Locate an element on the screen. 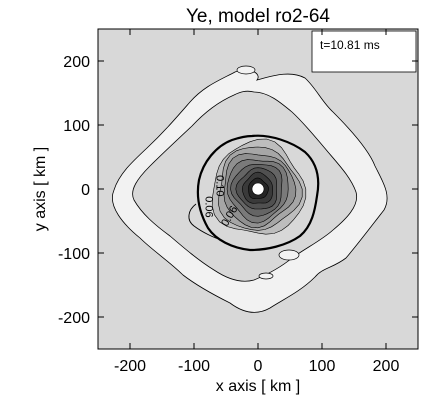 This screenshot has height=413, width=447. y-tick-label: 100 is located at coordinates (76, 126).